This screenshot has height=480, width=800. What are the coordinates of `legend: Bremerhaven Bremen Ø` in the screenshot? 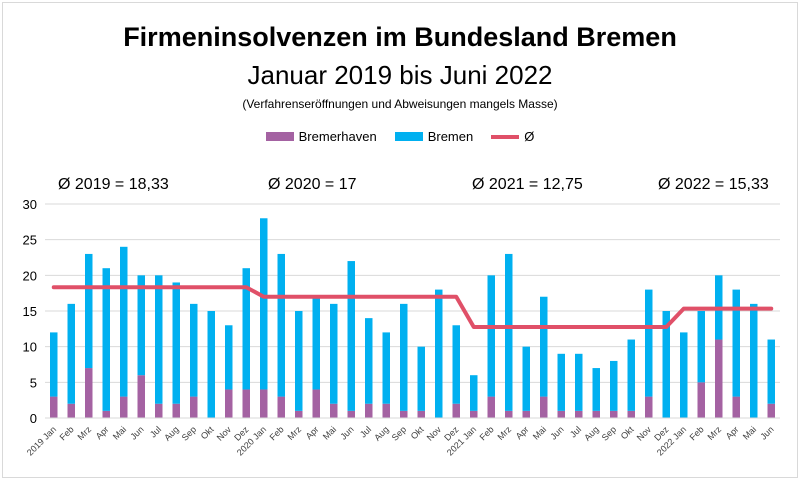 It's located at (400, 136).